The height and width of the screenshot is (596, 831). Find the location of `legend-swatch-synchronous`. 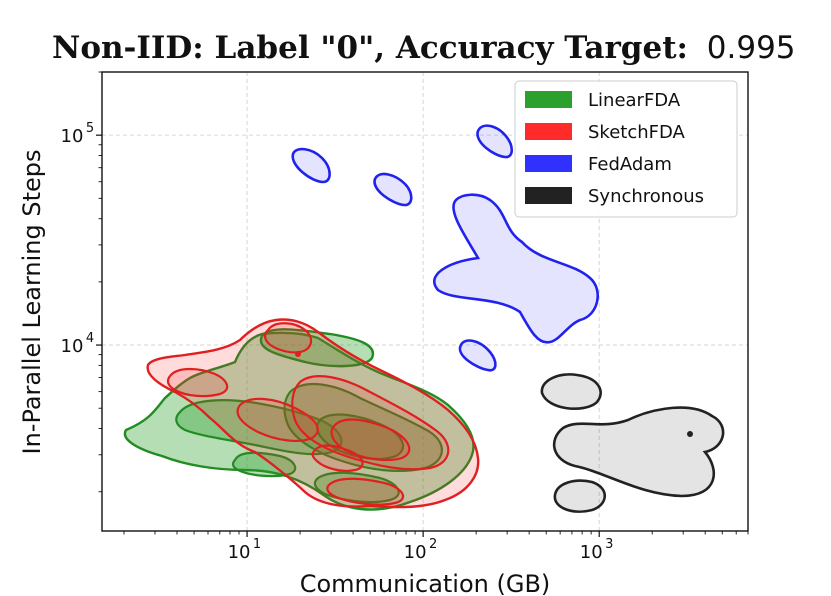

legend-swatch-synchronous is located at coordinates (548, 195).